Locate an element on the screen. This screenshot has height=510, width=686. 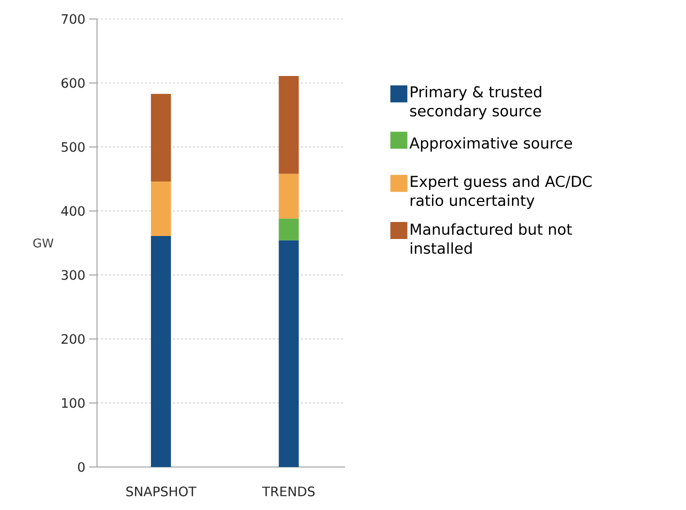
x-tick-label: SNAPSHOT is located at coordinates (161, 491).